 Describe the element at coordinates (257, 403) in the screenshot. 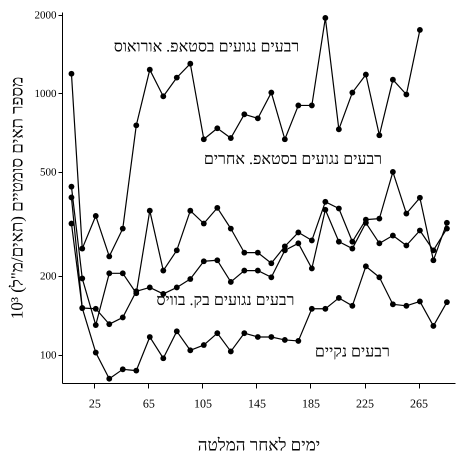

I see `x-tick-label: 145` at that location.